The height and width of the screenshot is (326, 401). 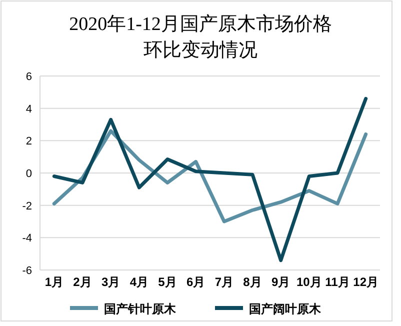 I want to click on x-tick-label: 8月, so click(x=252, y=282).